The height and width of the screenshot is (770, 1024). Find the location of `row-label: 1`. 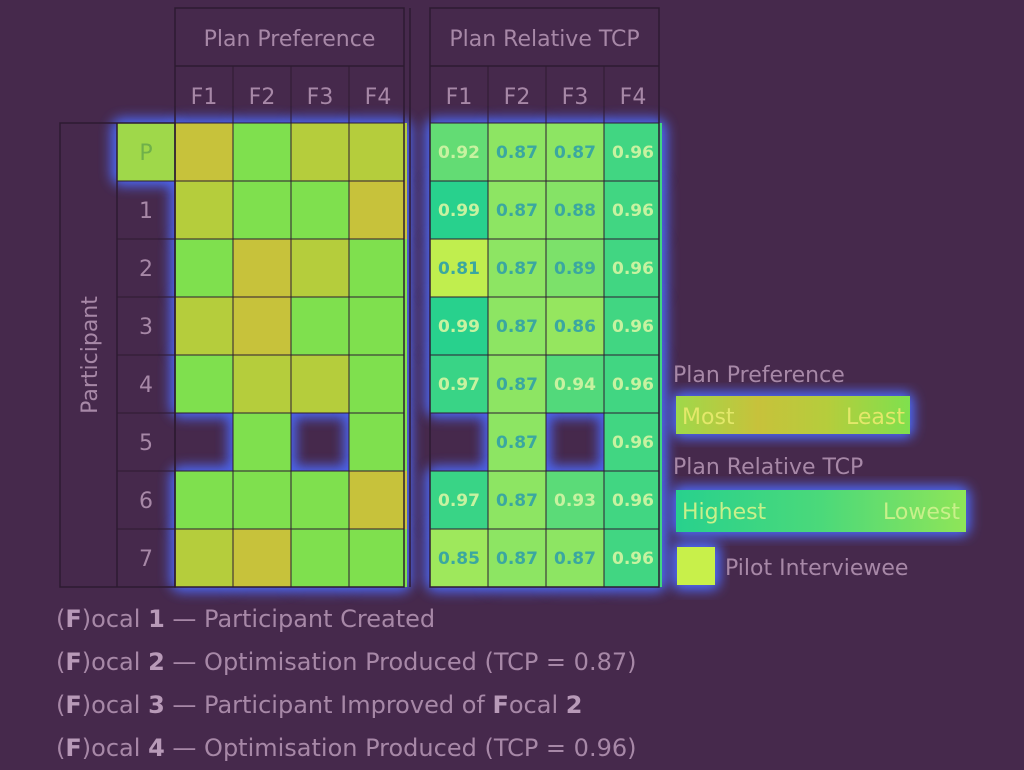

row-label: 1 is located at coordinates (146, 211).